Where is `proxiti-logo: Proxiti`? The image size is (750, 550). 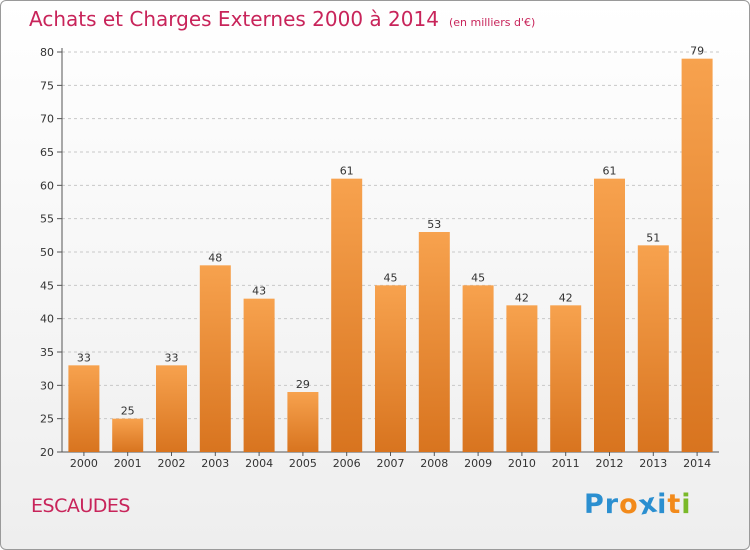
proxiti-logo: Proxiti is located at coordinates (638, 504).